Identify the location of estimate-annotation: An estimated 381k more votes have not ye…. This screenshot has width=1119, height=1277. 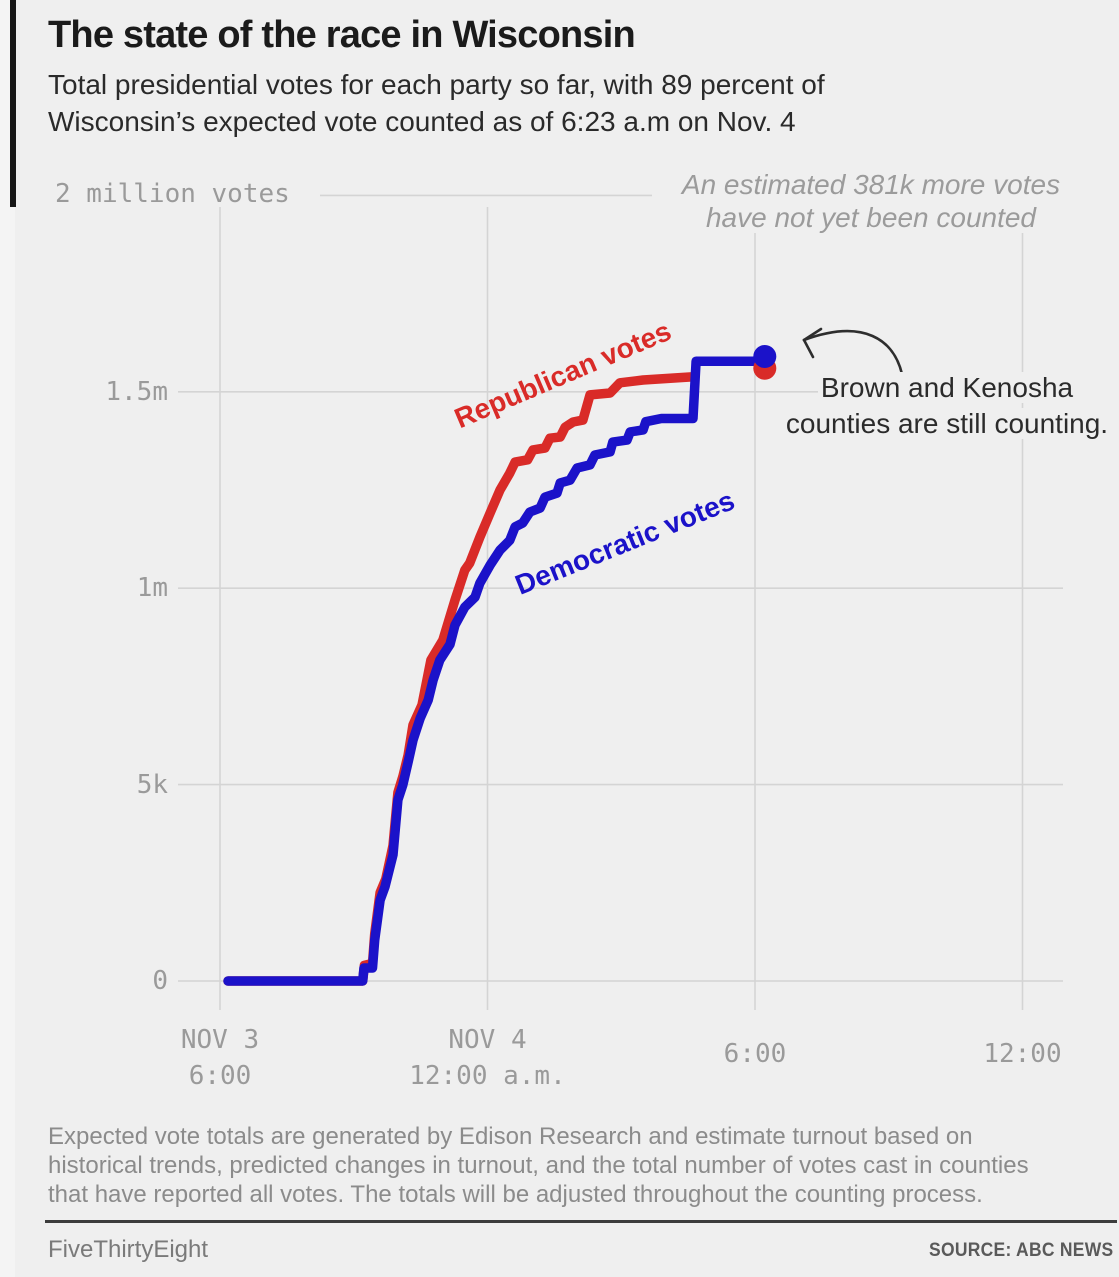
(871, 201).